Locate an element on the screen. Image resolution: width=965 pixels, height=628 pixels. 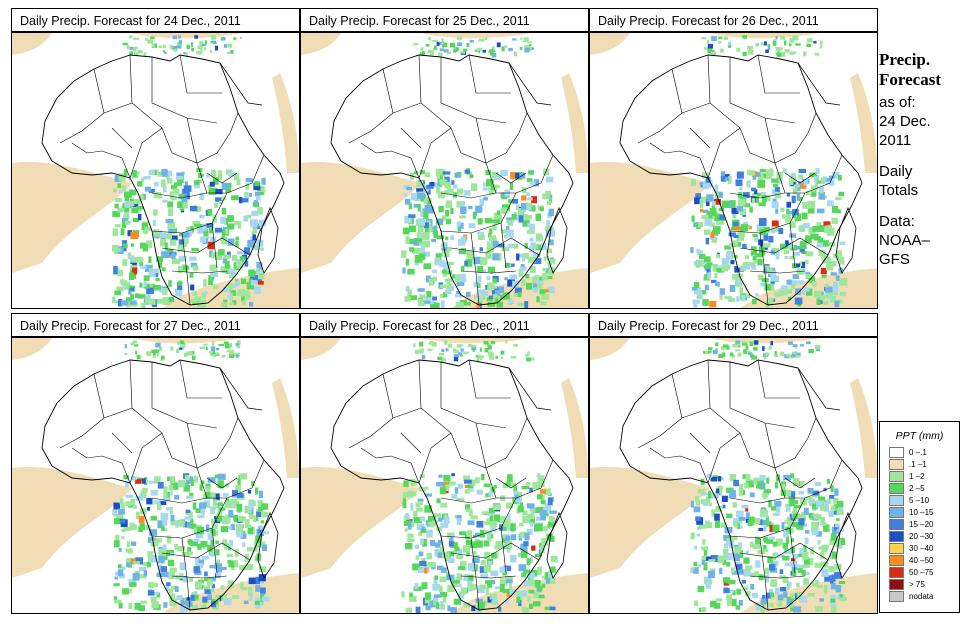
madagascar-outline is located at coordinates (557, 545).